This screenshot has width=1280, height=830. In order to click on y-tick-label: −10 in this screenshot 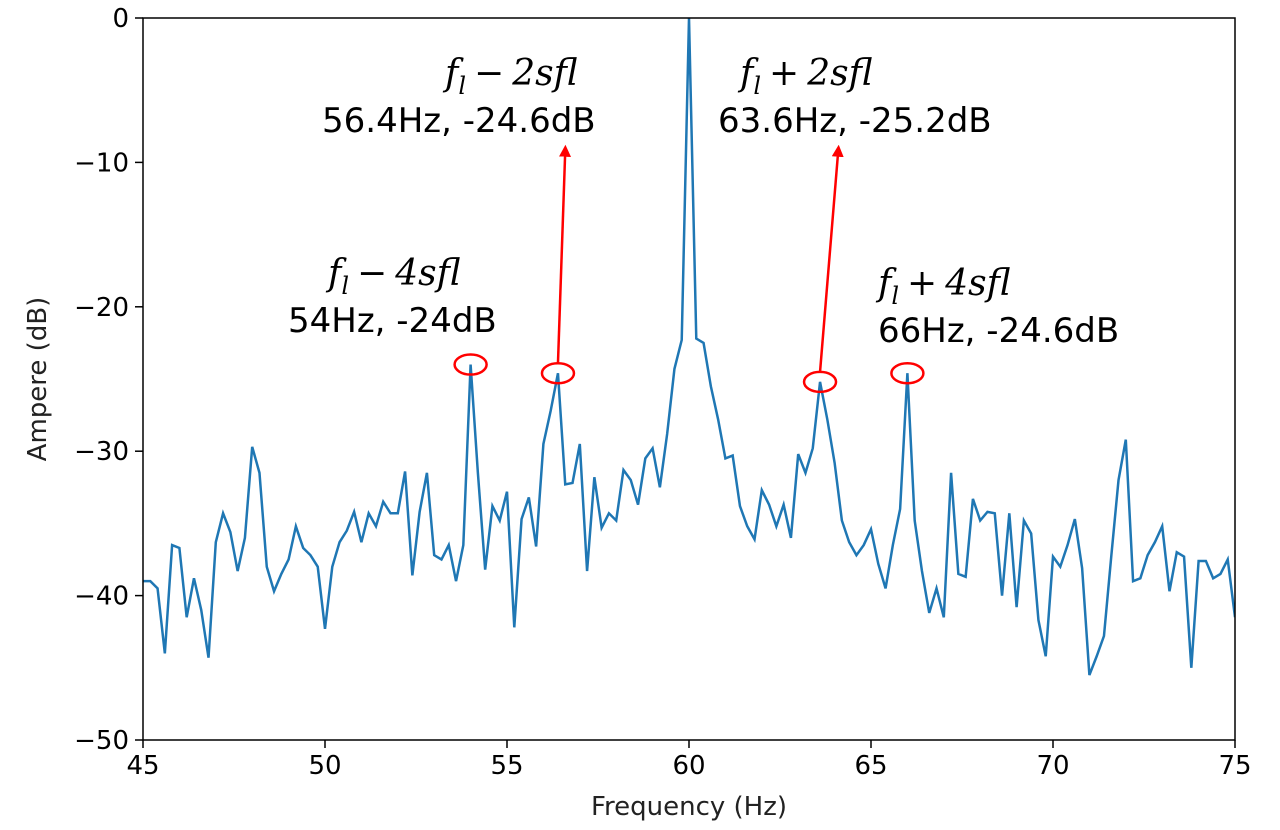, I will do `click(101, 163)`.